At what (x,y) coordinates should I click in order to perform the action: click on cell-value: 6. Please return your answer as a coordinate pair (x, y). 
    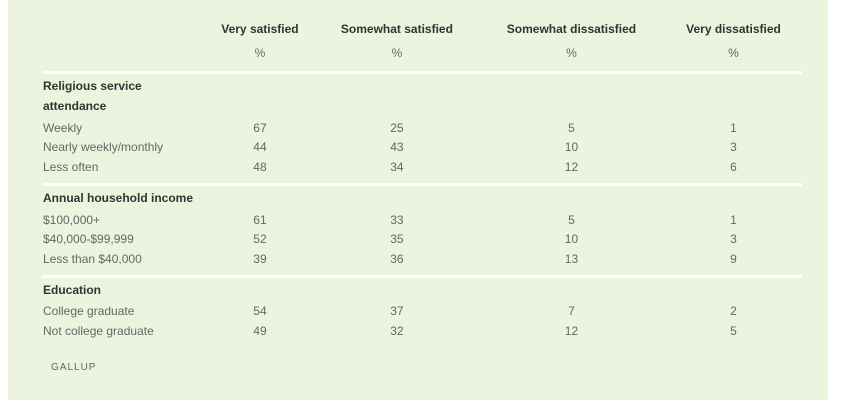
    Looking at the image, I should click on (733, 166).